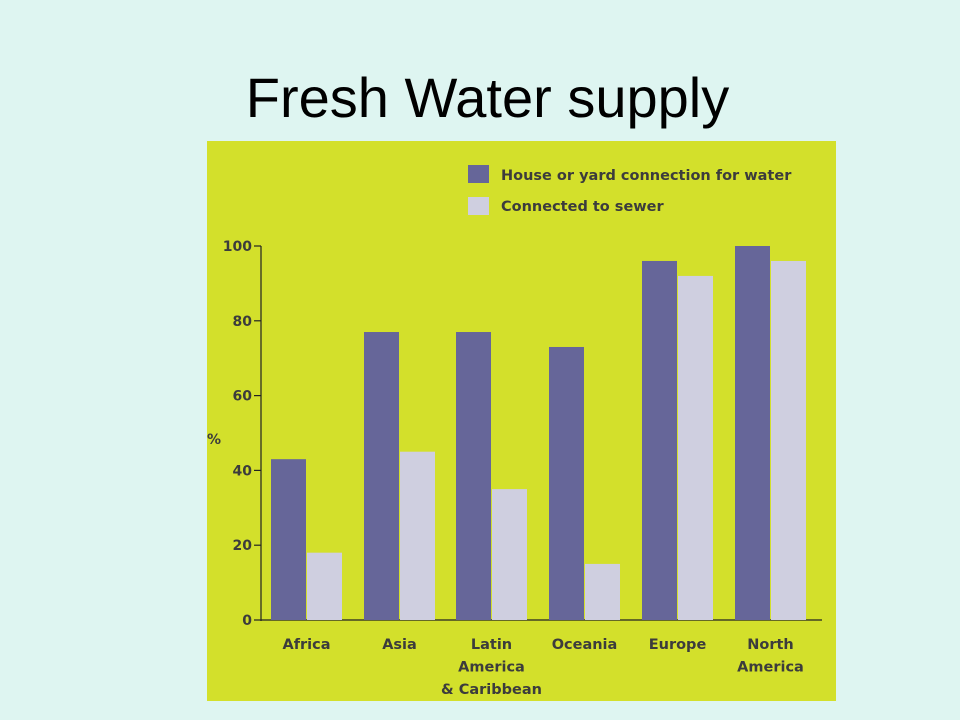  What do you see at coordinates (243, 322) in the screenshot?
I see `y-tick-label: 80` at bounding box center [243, 322].